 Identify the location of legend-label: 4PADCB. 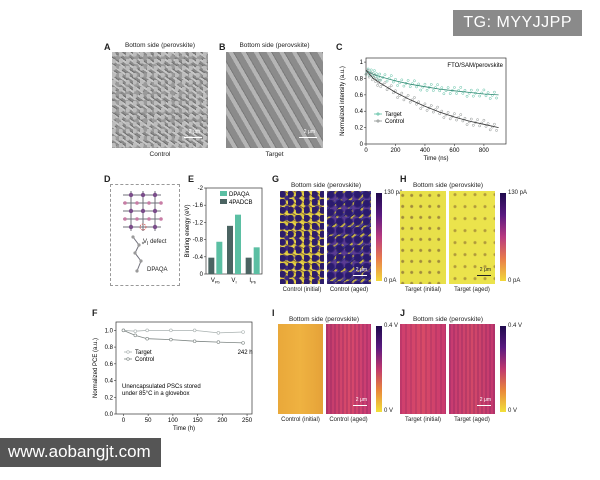
(241, 203).